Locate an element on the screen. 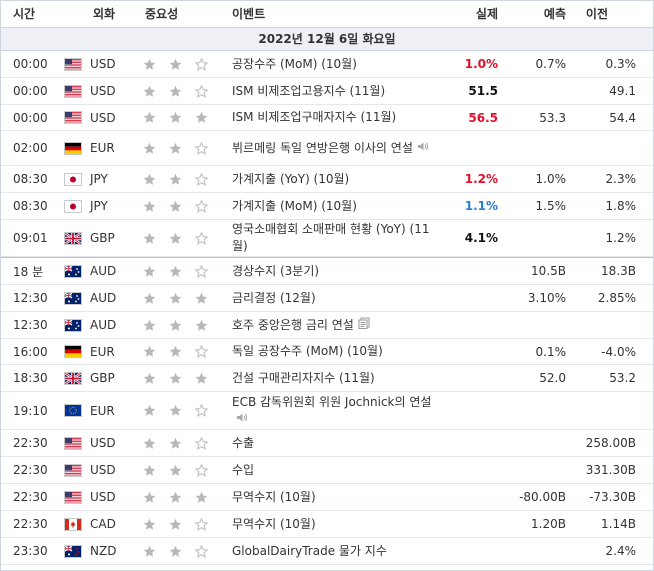  event-label: 가계지출 (YoY) (10월) is located at coordinates (291, 178).